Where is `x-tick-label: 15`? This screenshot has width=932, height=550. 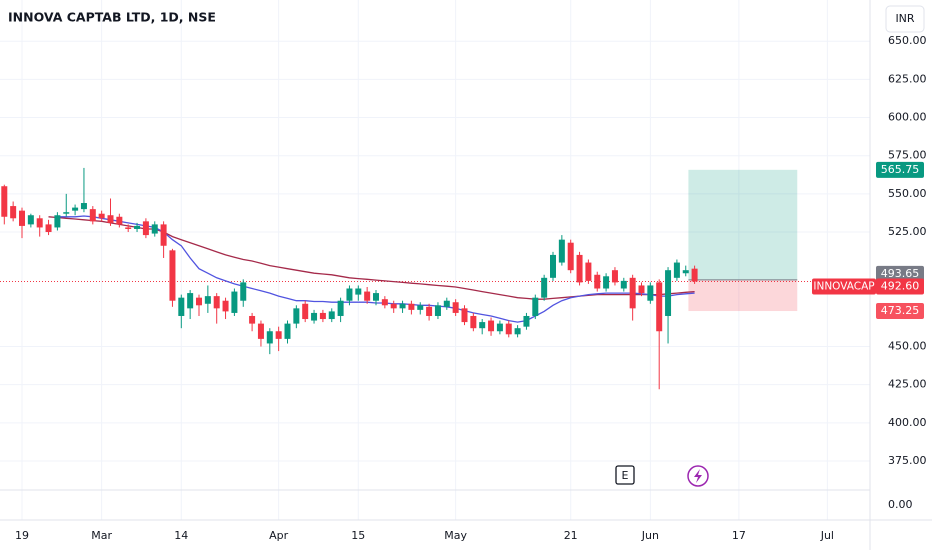
x-tick-label: 15 is located at coordinates (358, 535).